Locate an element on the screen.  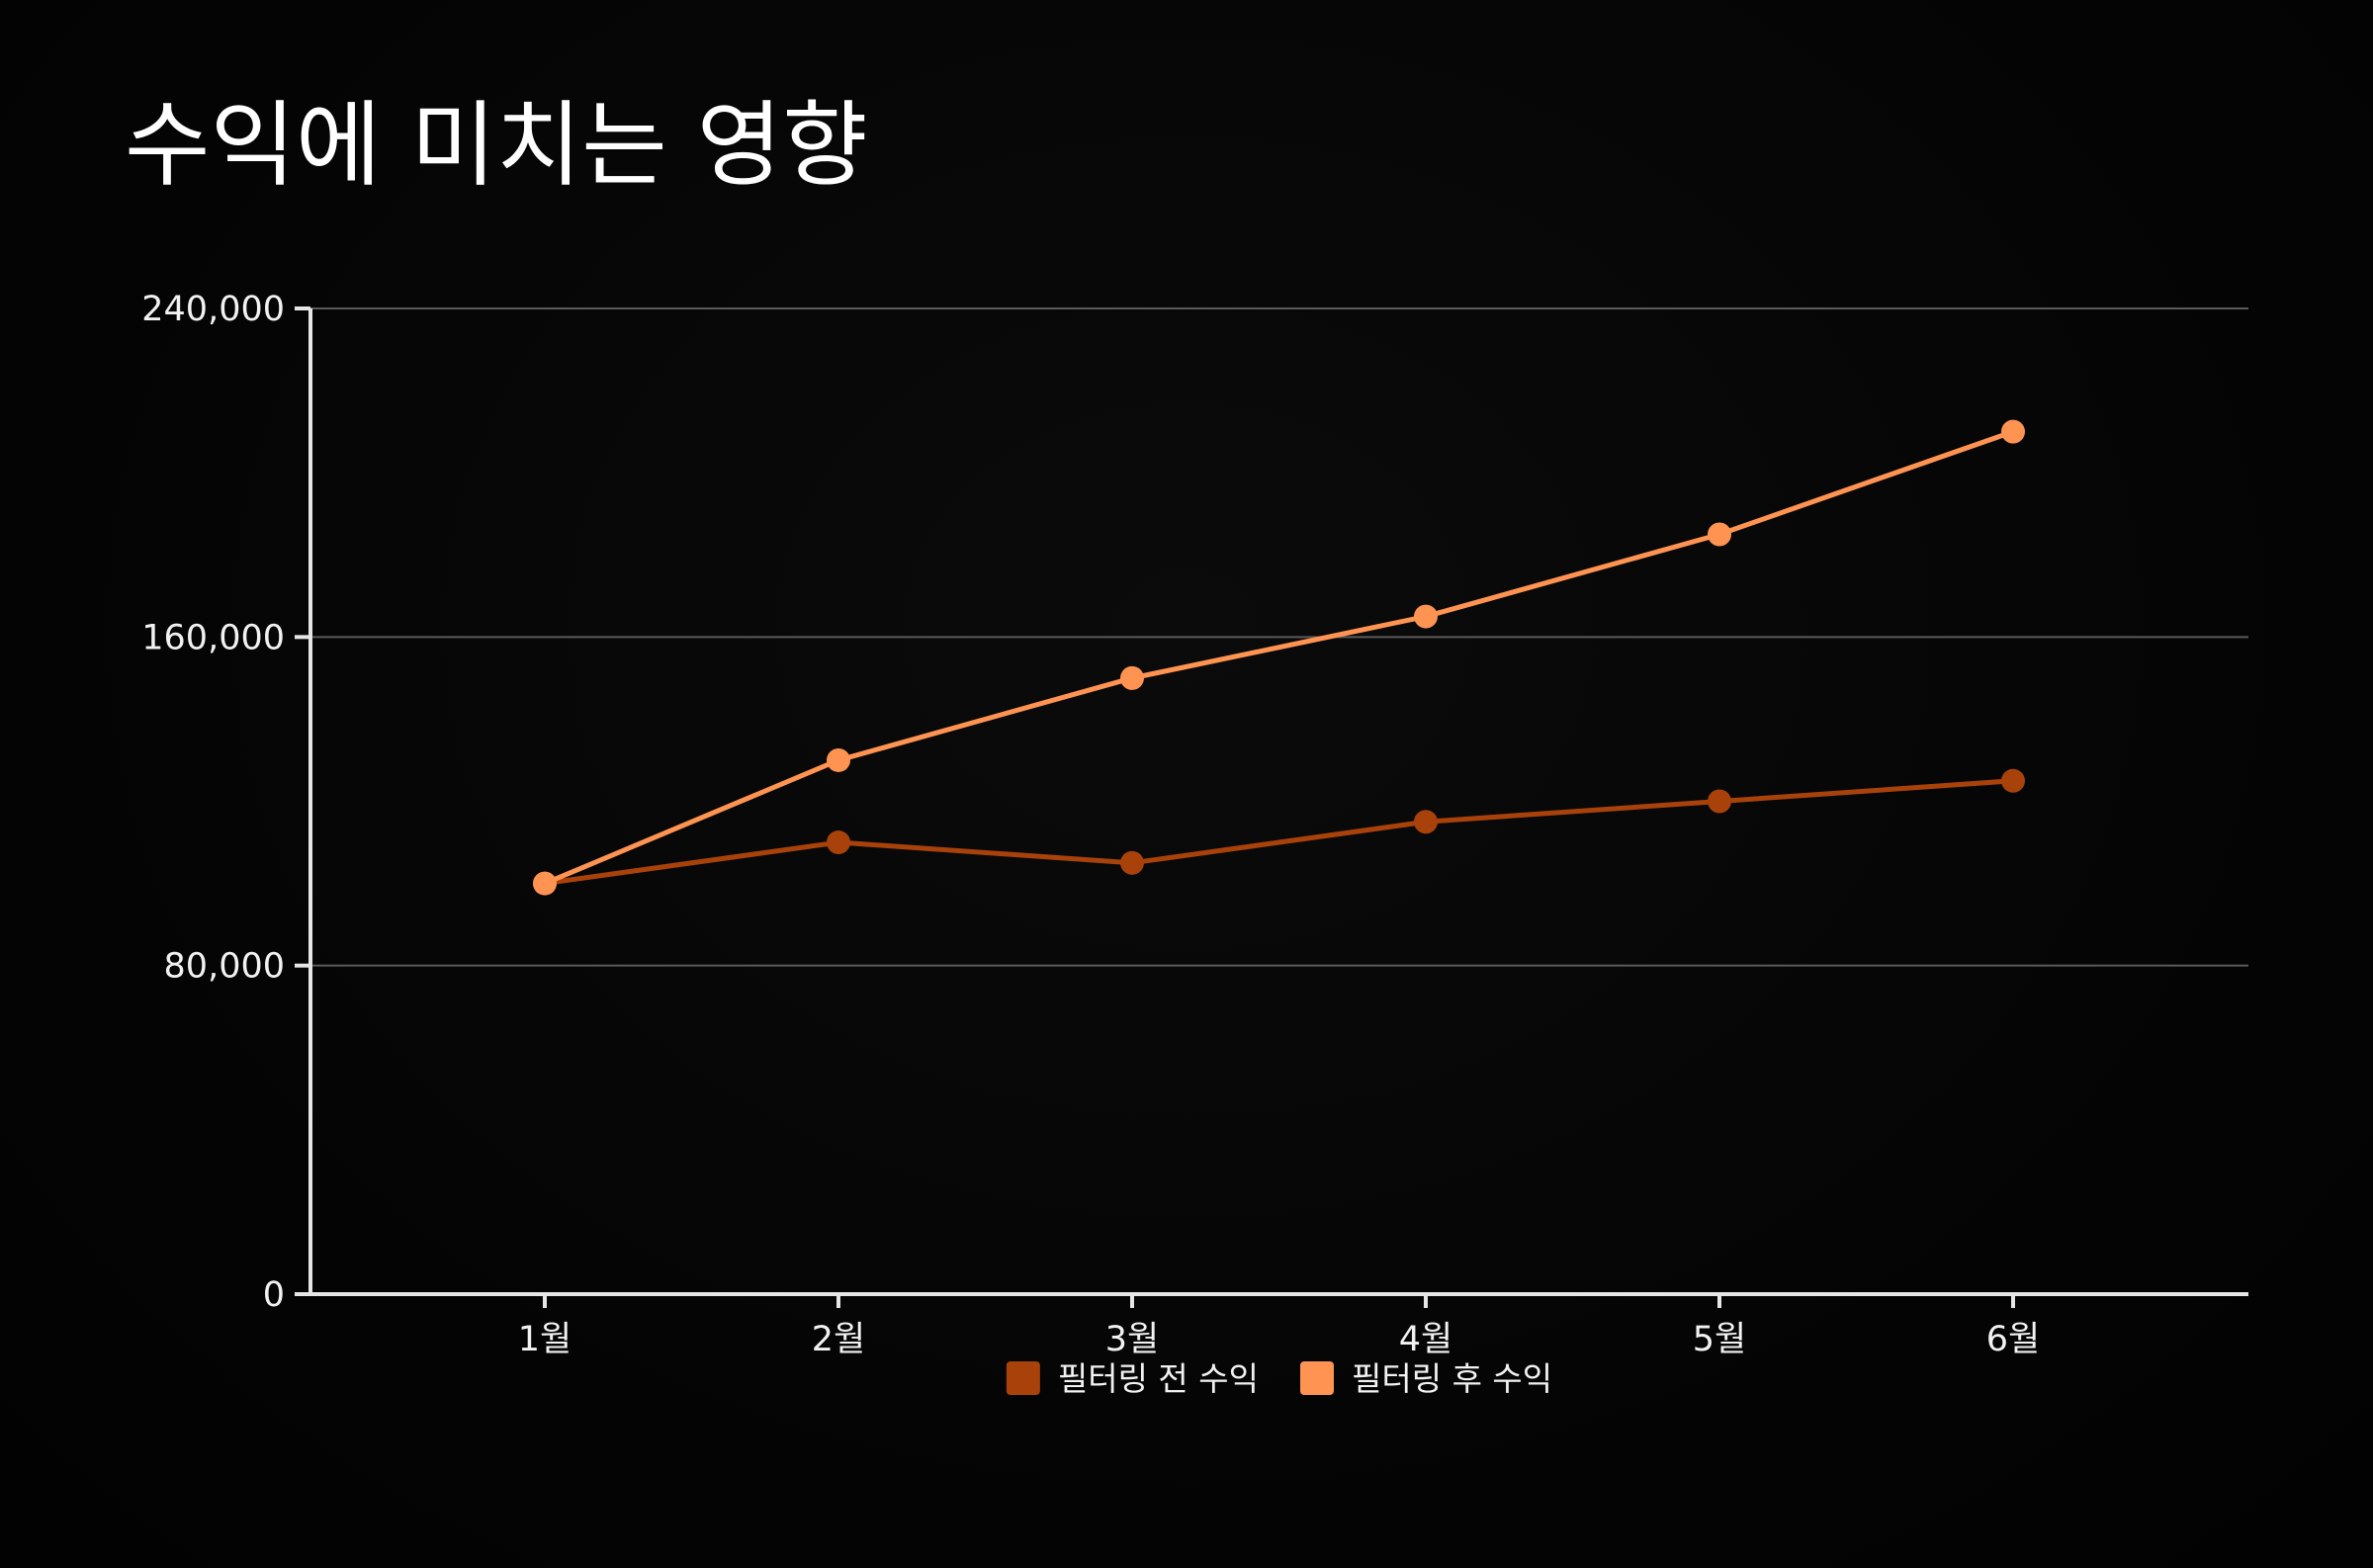
legend-item: 필터링 후 수익 is located at coordinates (1426, 1378).